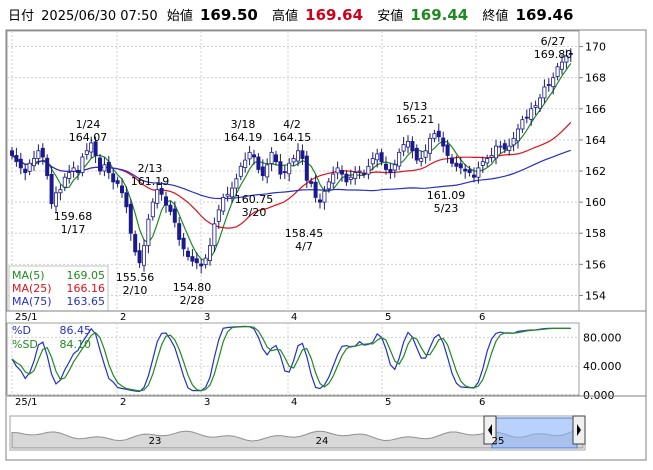 The image size is (653, 470). I want to click on annotation-price: 158.45, so click(304, 233).